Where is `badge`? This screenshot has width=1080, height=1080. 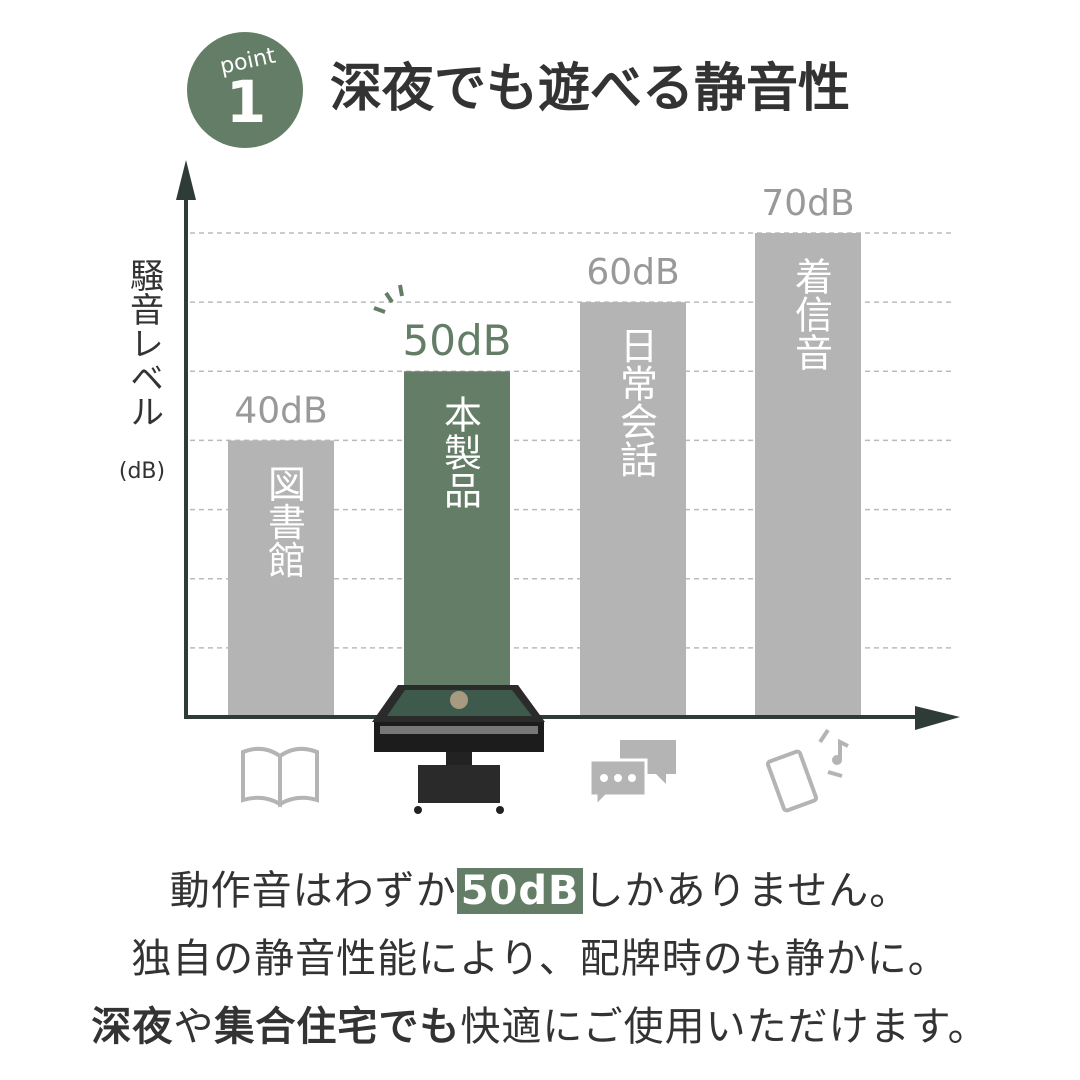 badge is located at coordinates (245, 90).